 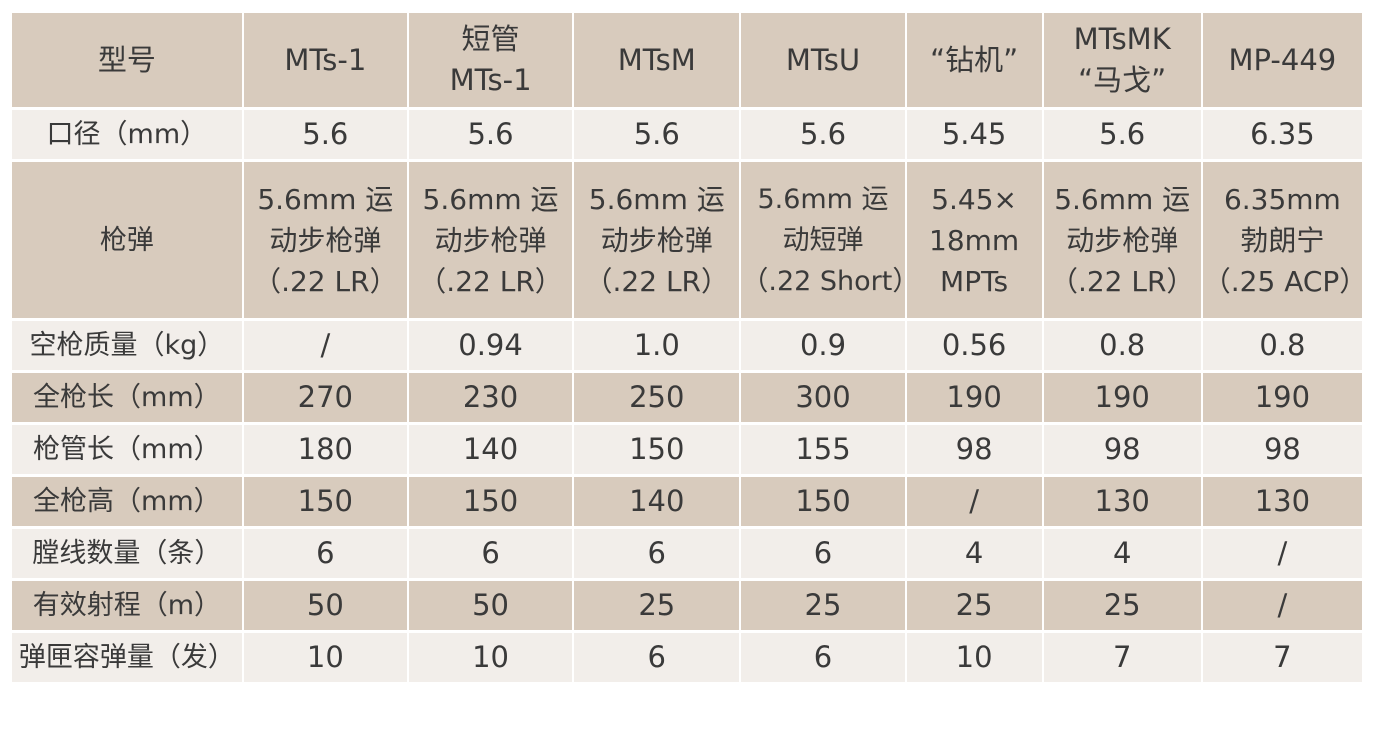 I want to click on row-label: 空枪质量（kg）, so click(x=127, y=345).